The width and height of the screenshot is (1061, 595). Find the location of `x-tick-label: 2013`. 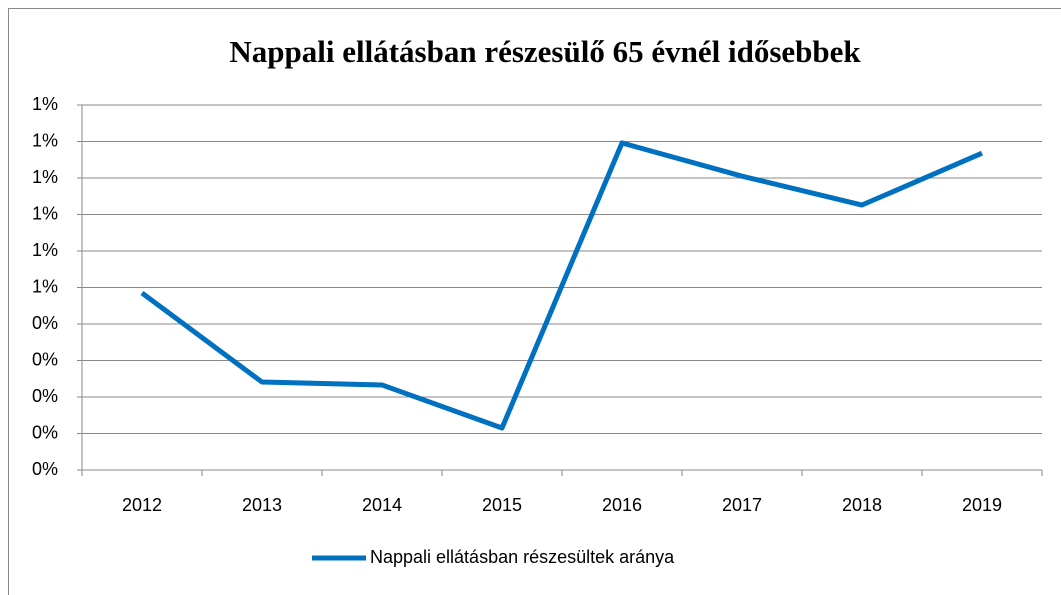

x-tick-label: 2013 is located at coordinates (262, 505).